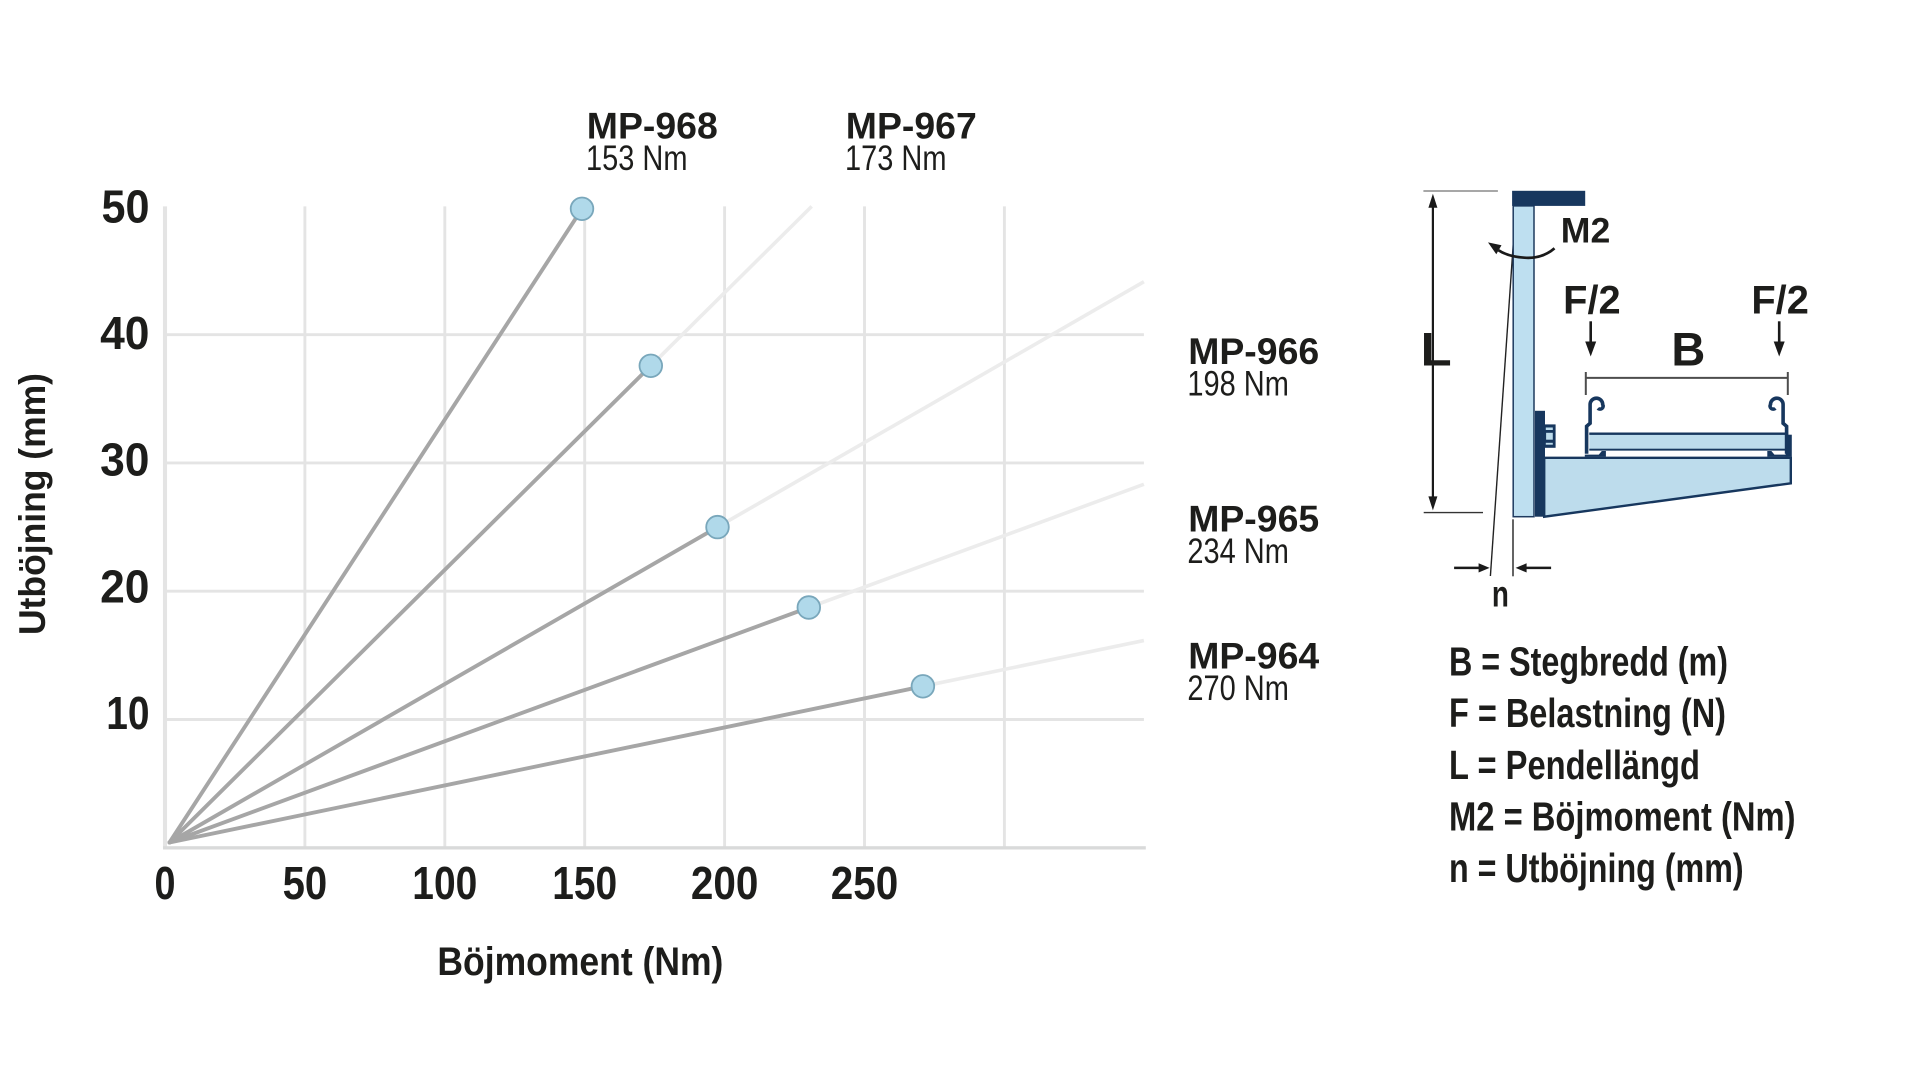  Describe the element at coordinates (444, 883) in the screenshot. I see `svg-text: 100` at that location.